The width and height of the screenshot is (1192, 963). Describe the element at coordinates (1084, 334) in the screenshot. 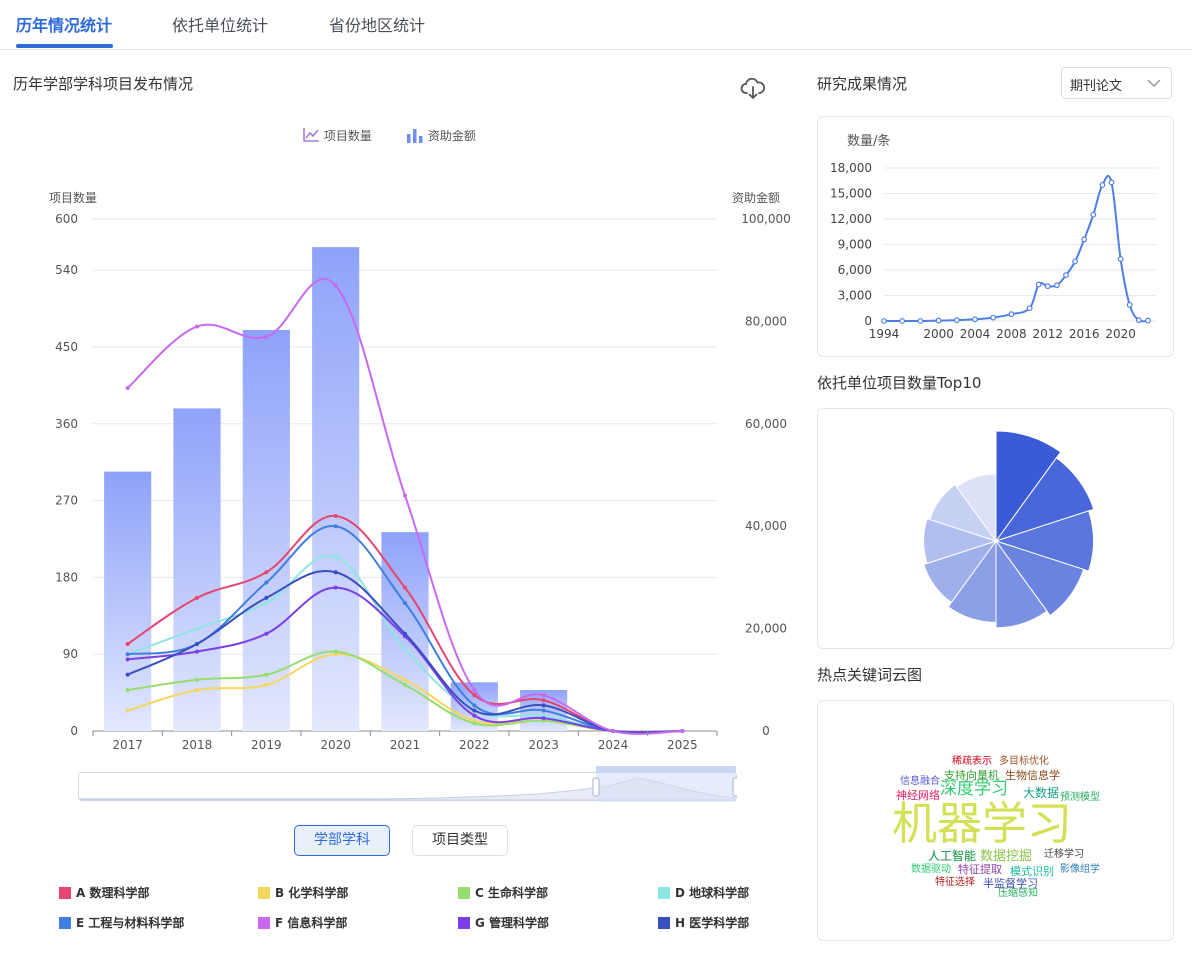

I see `x-tick-label: 2016` at that location.